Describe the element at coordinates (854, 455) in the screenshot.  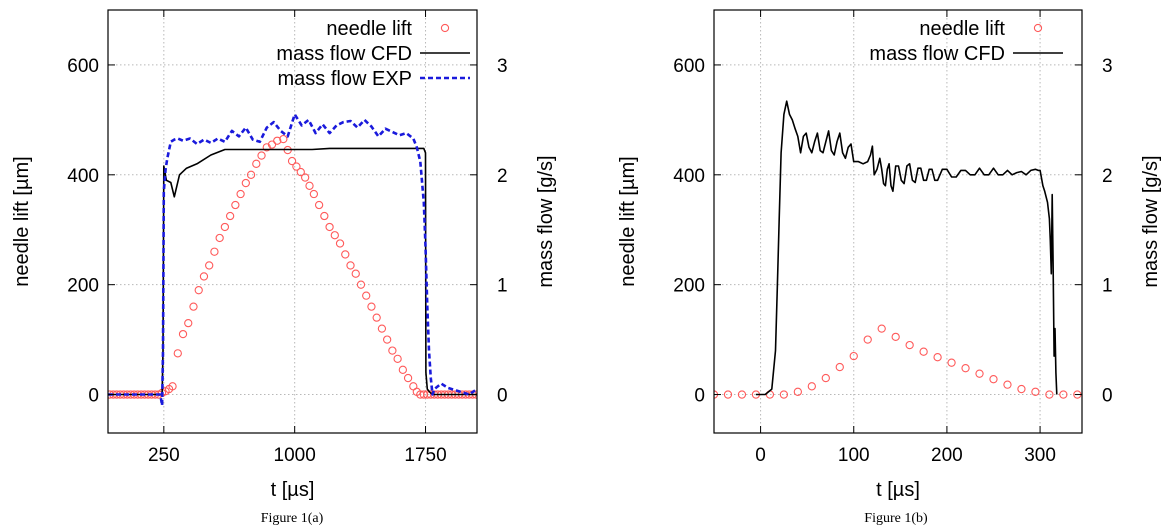
I see `x-tick-label: 100` at that location.